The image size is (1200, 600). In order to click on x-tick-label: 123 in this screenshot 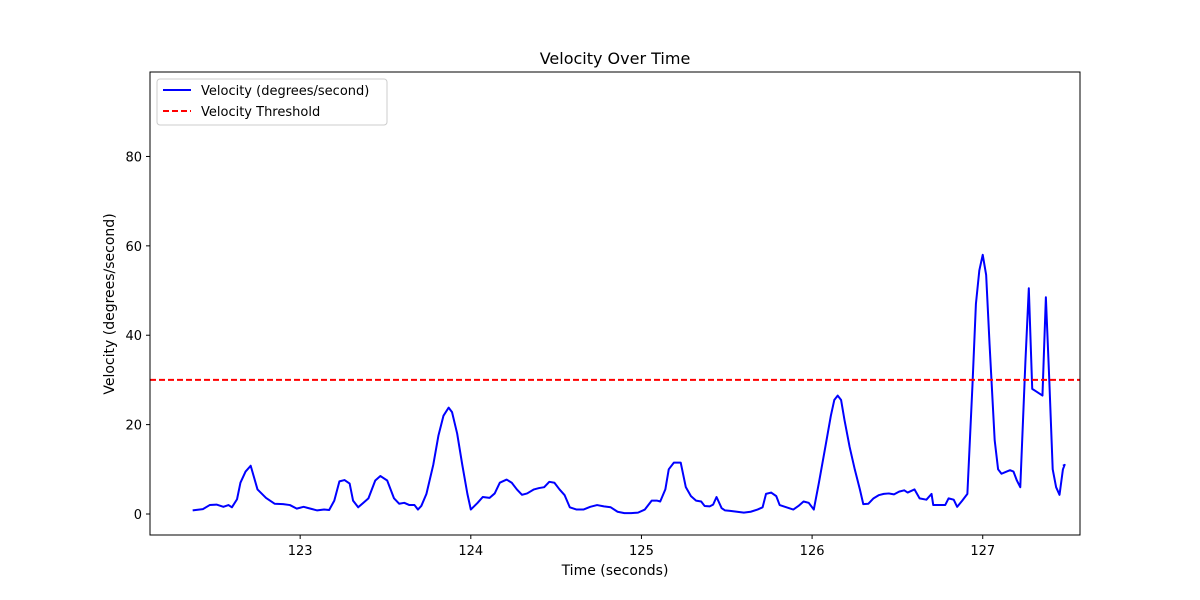, I will do `click(300, 551)`.